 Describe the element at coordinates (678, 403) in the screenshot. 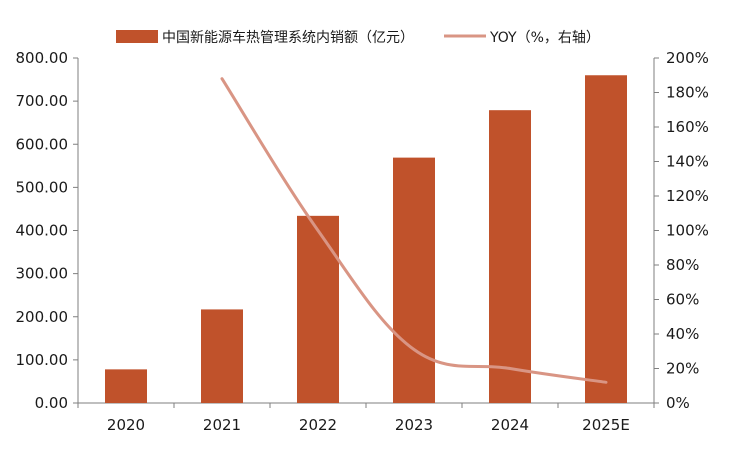

I see `y-right-tick-label: 0%` at that location.